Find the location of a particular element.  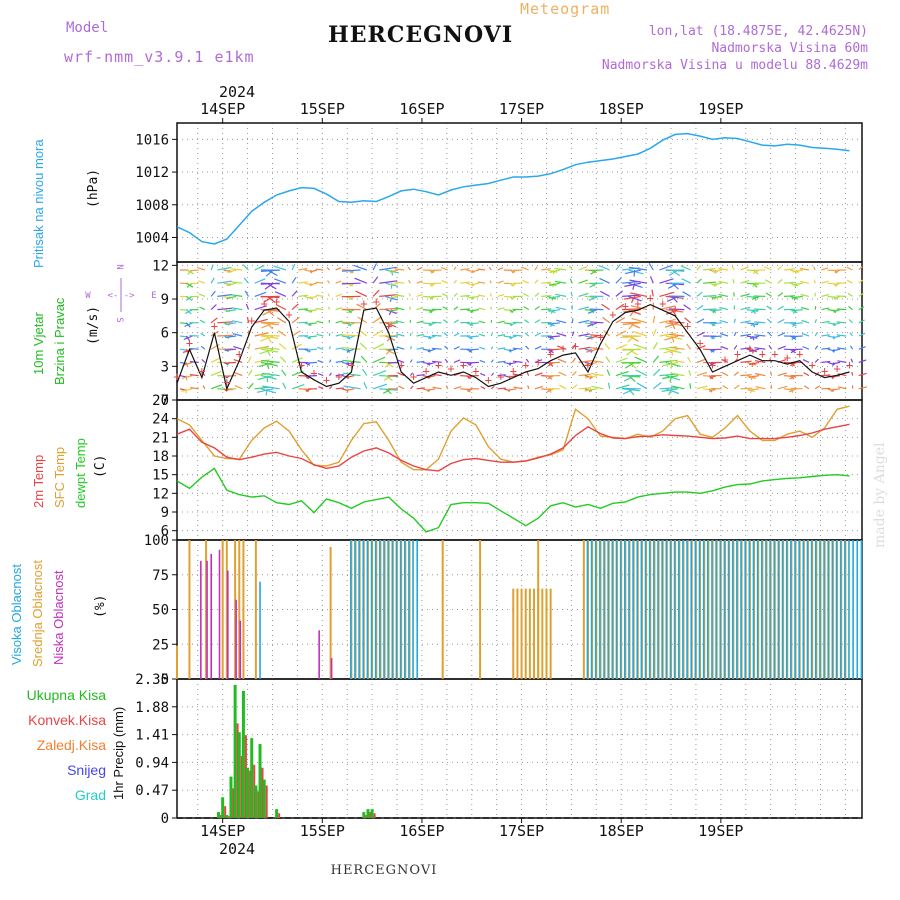

compass-e-label: E is located at coordinates (153, 296).